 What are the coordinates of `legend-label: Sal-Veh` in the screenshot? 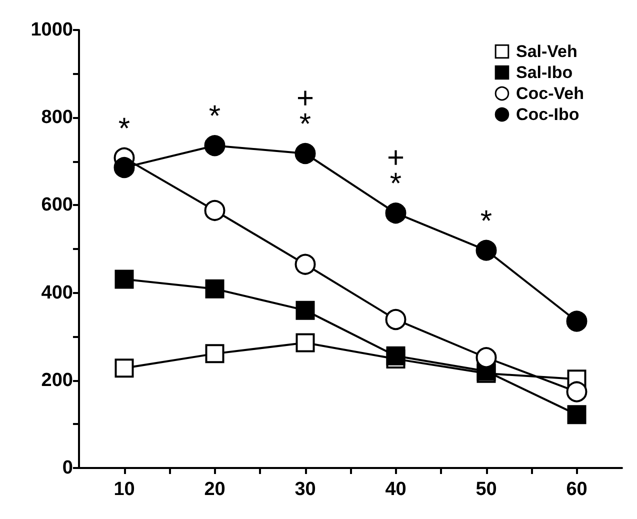 It's located at (547, 51).